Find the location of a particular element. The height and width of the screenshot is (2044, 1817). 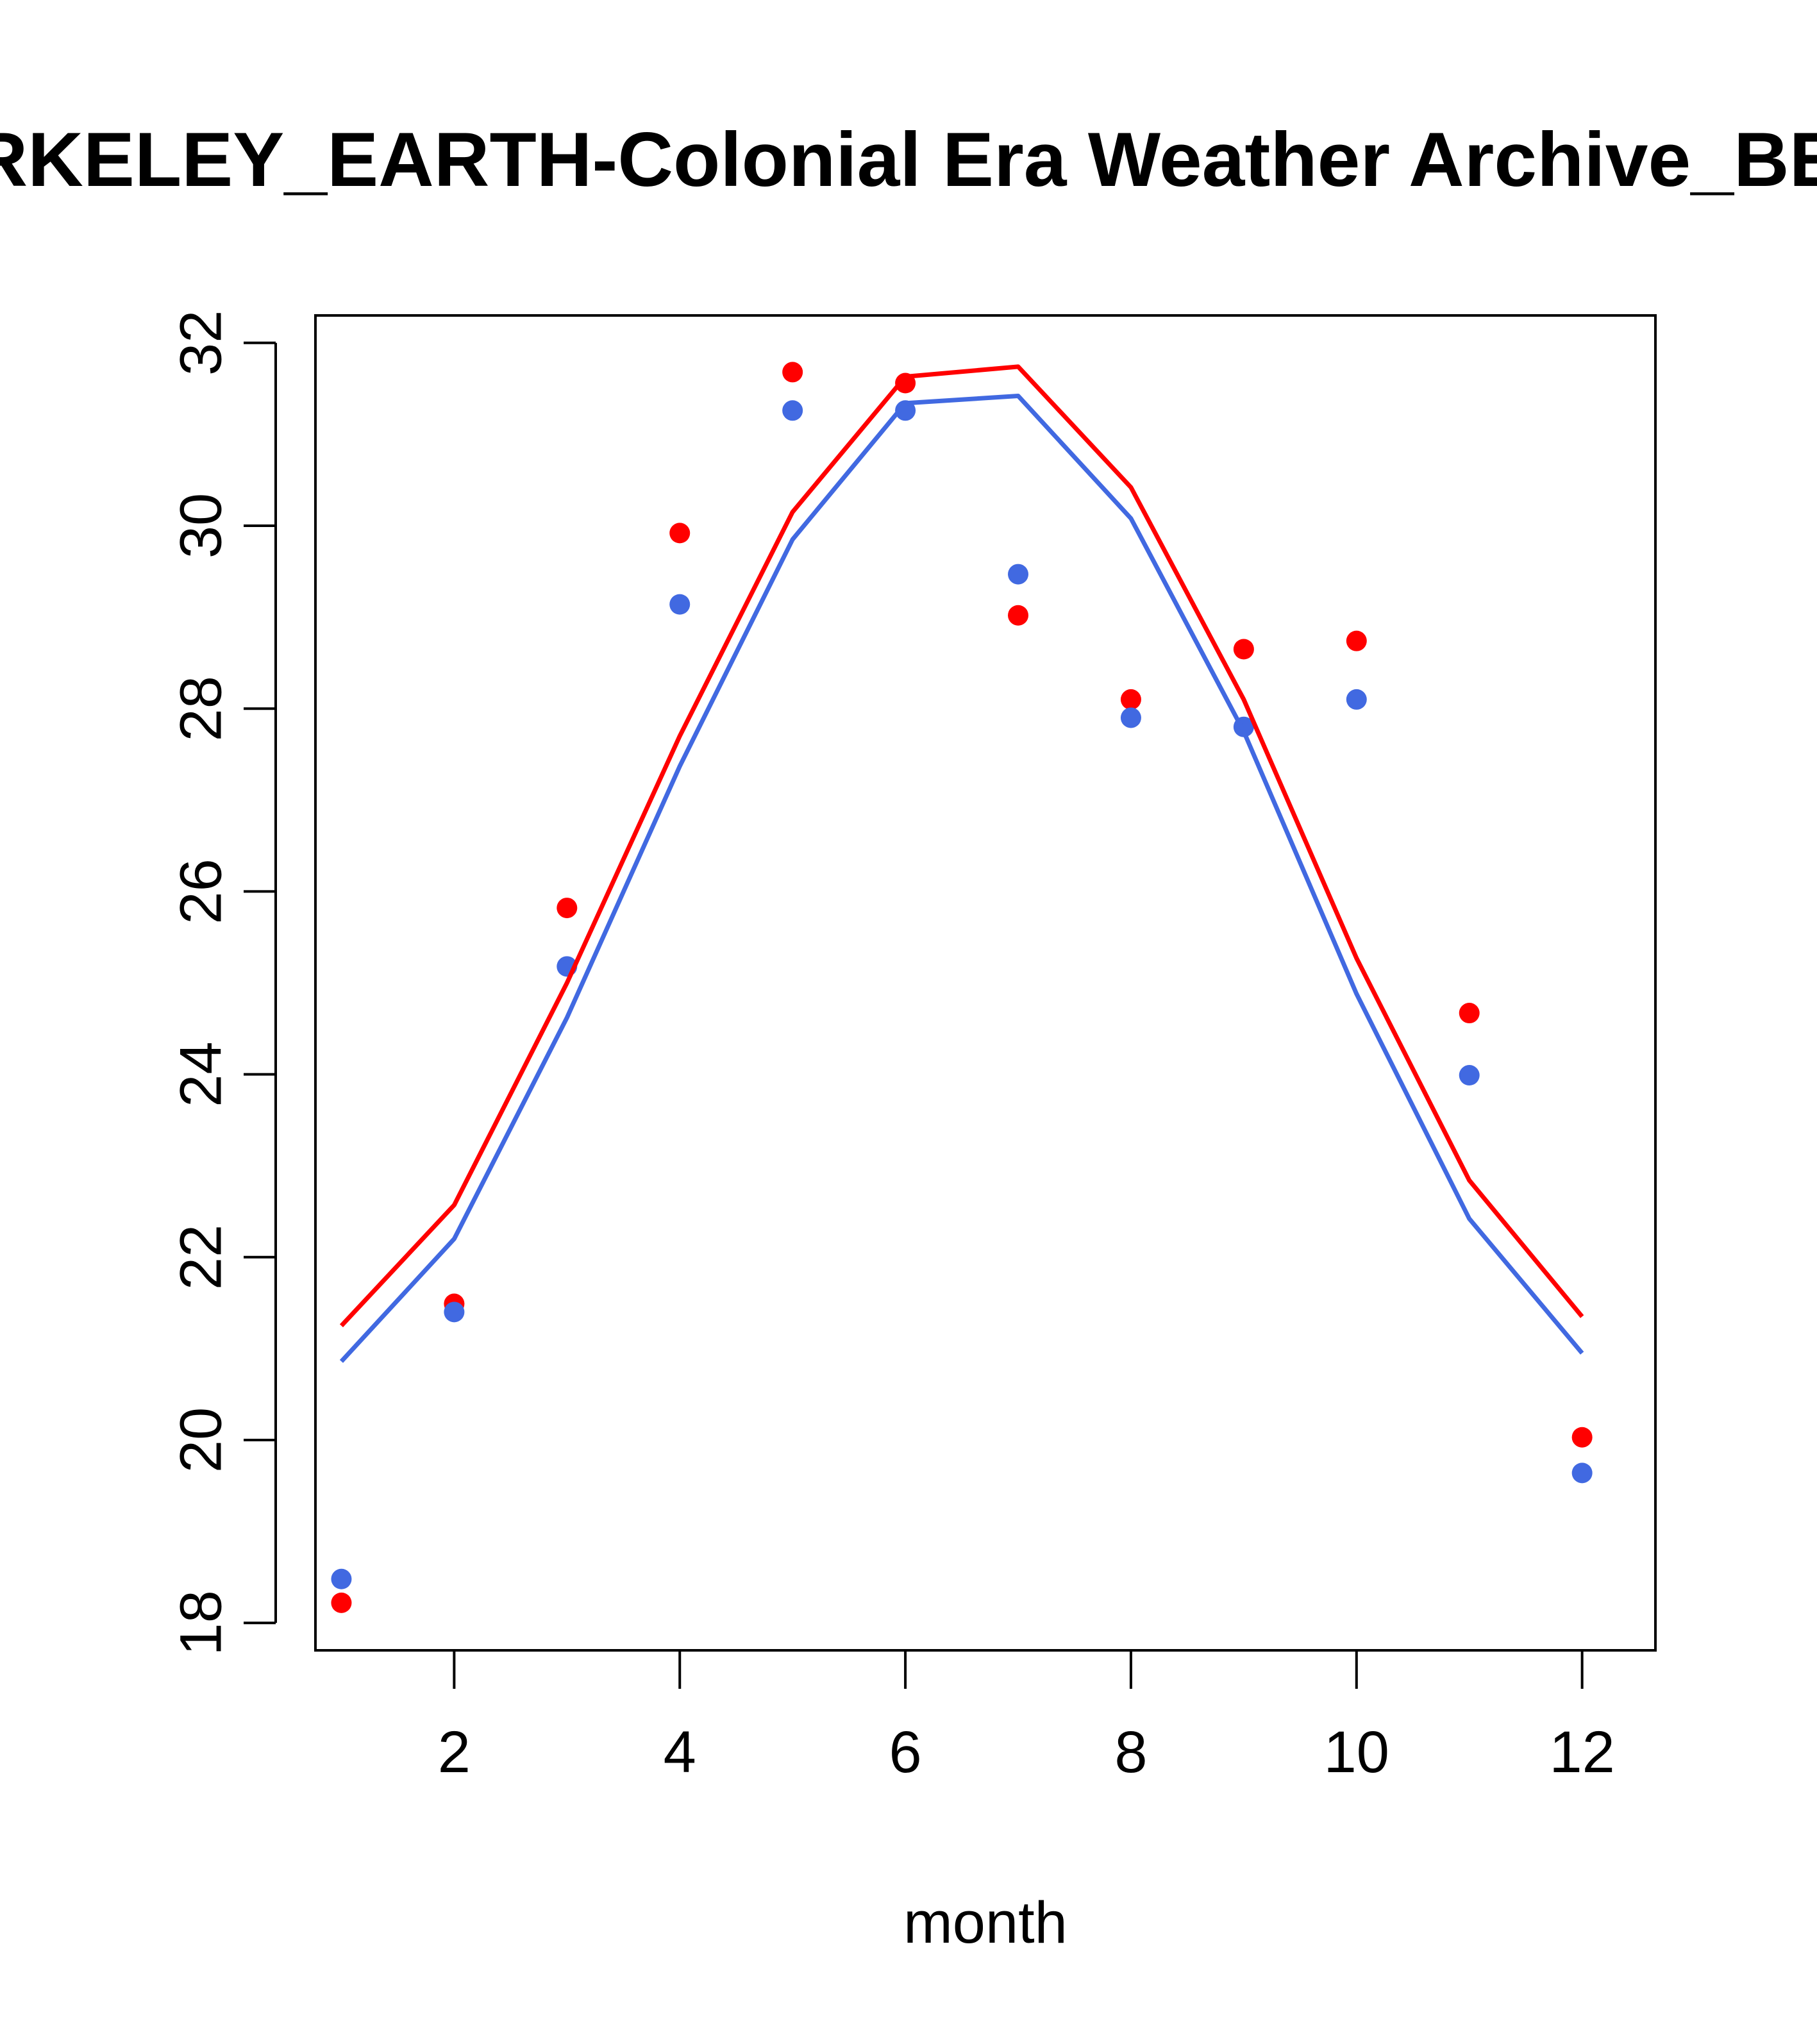

y-axis: 18 20 22 24 26 28 30 32 is located at coordinates (223, 982).